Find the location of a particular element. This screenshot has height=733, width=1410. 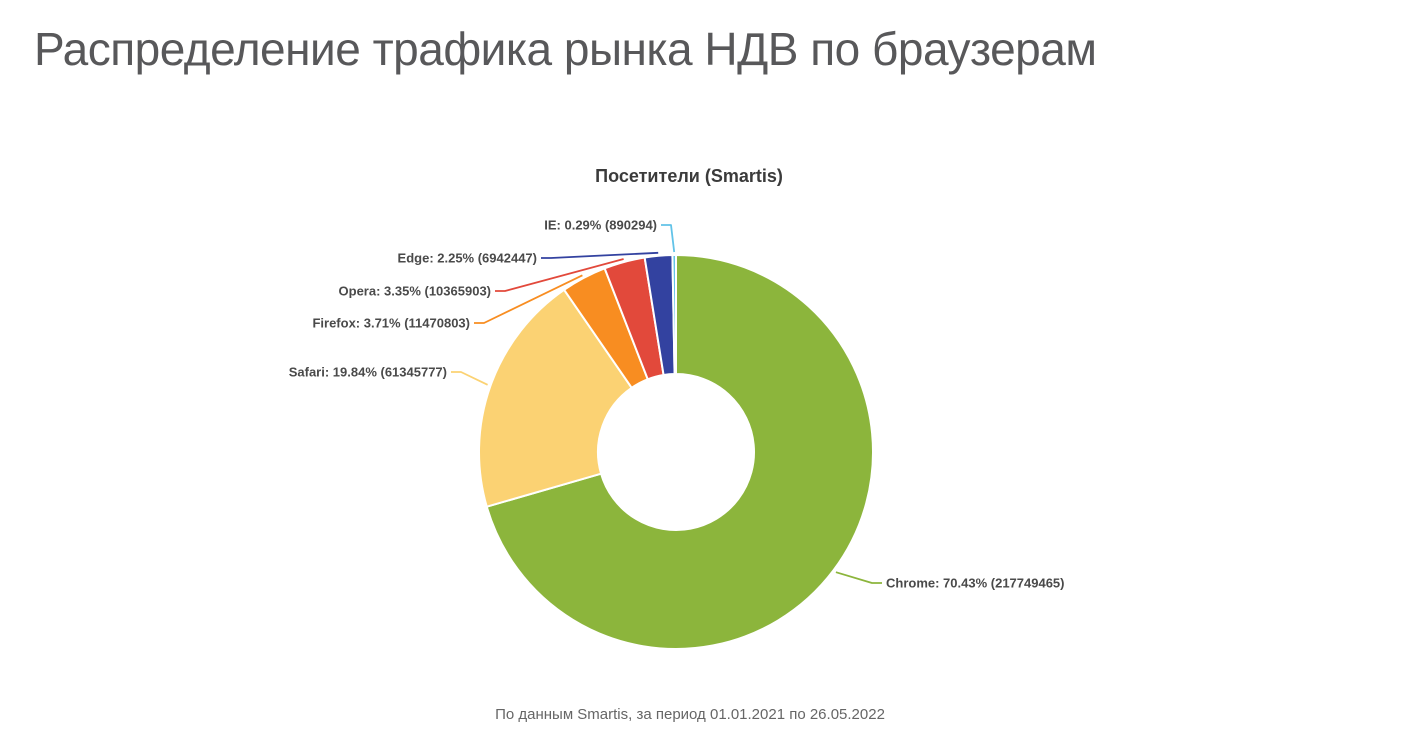

pie-connector-firefox is located at coordinates (528, 299).